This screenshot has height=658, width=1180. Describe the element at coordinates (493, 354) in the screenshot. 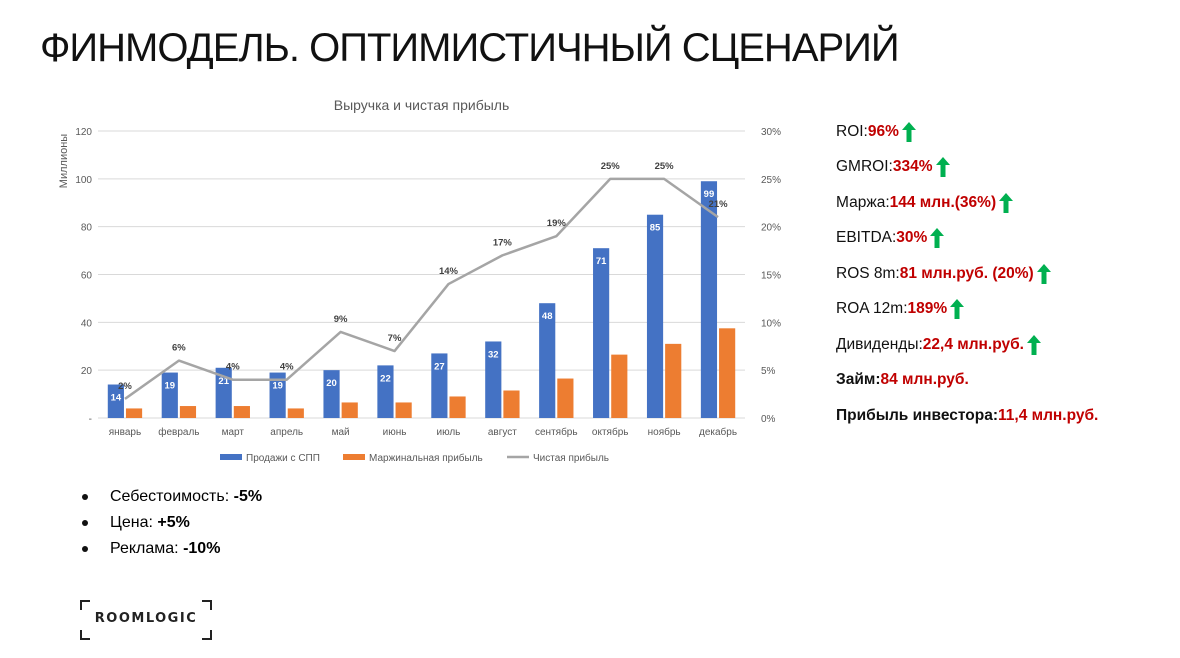

I see `bar-data-label: 32` at that location.